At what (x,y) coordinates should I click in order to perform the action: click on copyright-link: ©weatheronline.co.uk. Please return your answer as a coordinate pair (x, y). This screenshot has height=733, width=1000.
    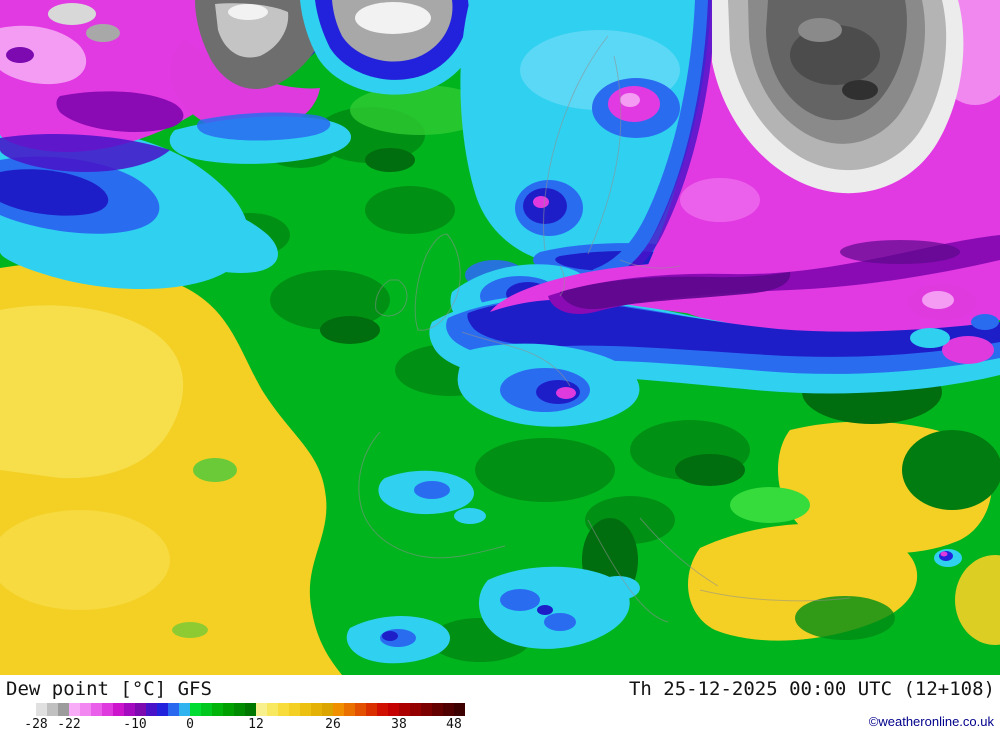
    Looking at the image, I should click on (931, 721).